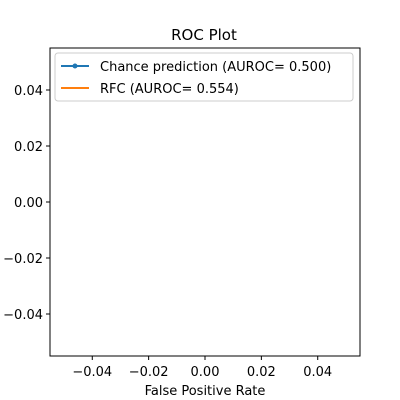  What do you see at coordinates (215, 67) in the screenshot?
I see `legend-label-chance: Chance prediction (AUROC= 0.500)` at bounding box center [215, 67].